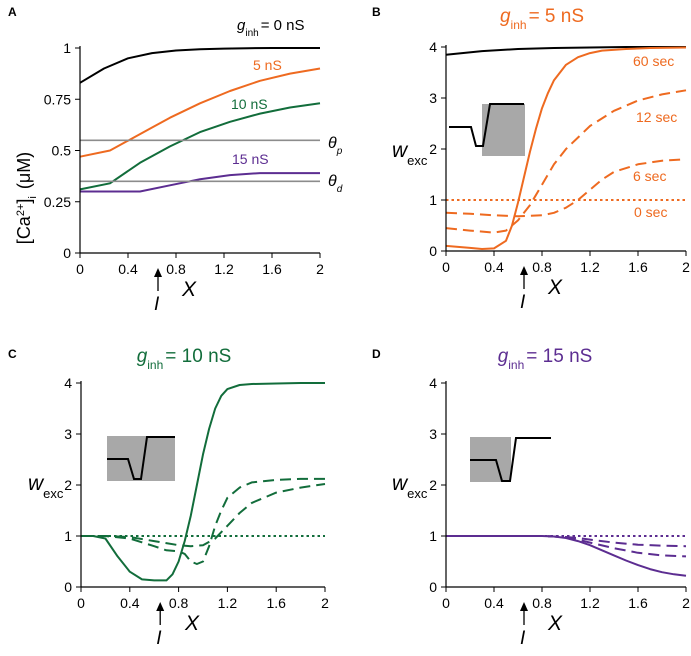 This screenshot has width=691, height=656. Describe the element at coordinates (335, 146) in the screenshot. I see `label-theta-p: θp` at that location.